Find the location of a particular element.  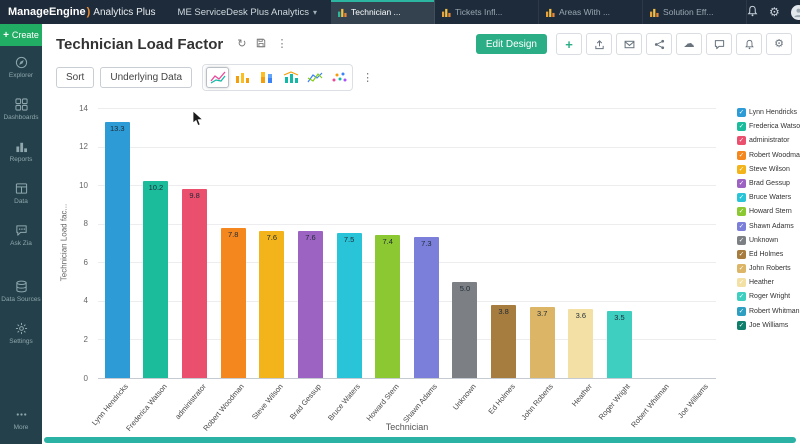

legend-item-joe-williams: ✓ Joe Williams is located at coordinates (768, 325).